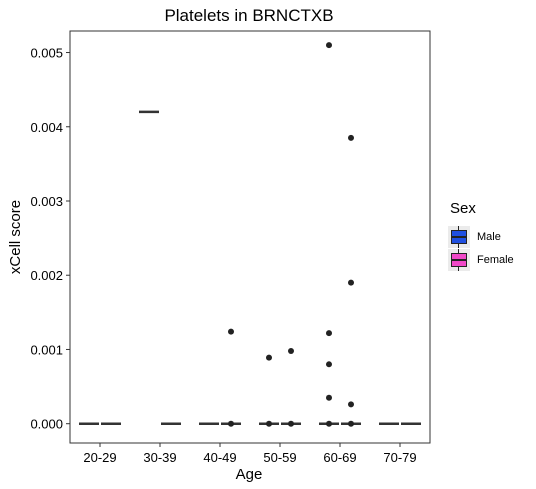 This screenshot has width=536, height=489. I want to click on legend-item-female: Female, so click(491, 259).